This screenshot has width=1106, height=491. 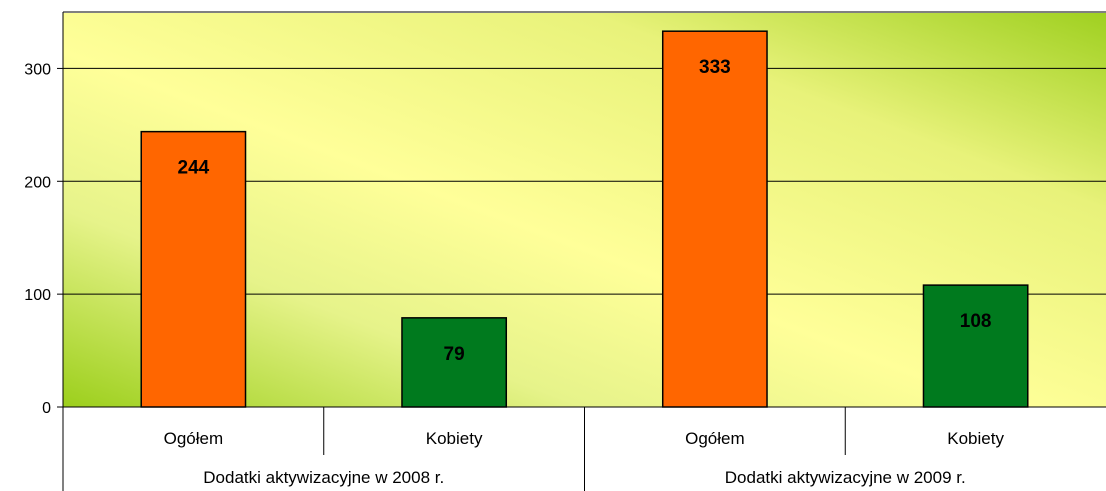 I want to click on y-tick-labels: 0 100 200 300, so click(x=37, y=239).